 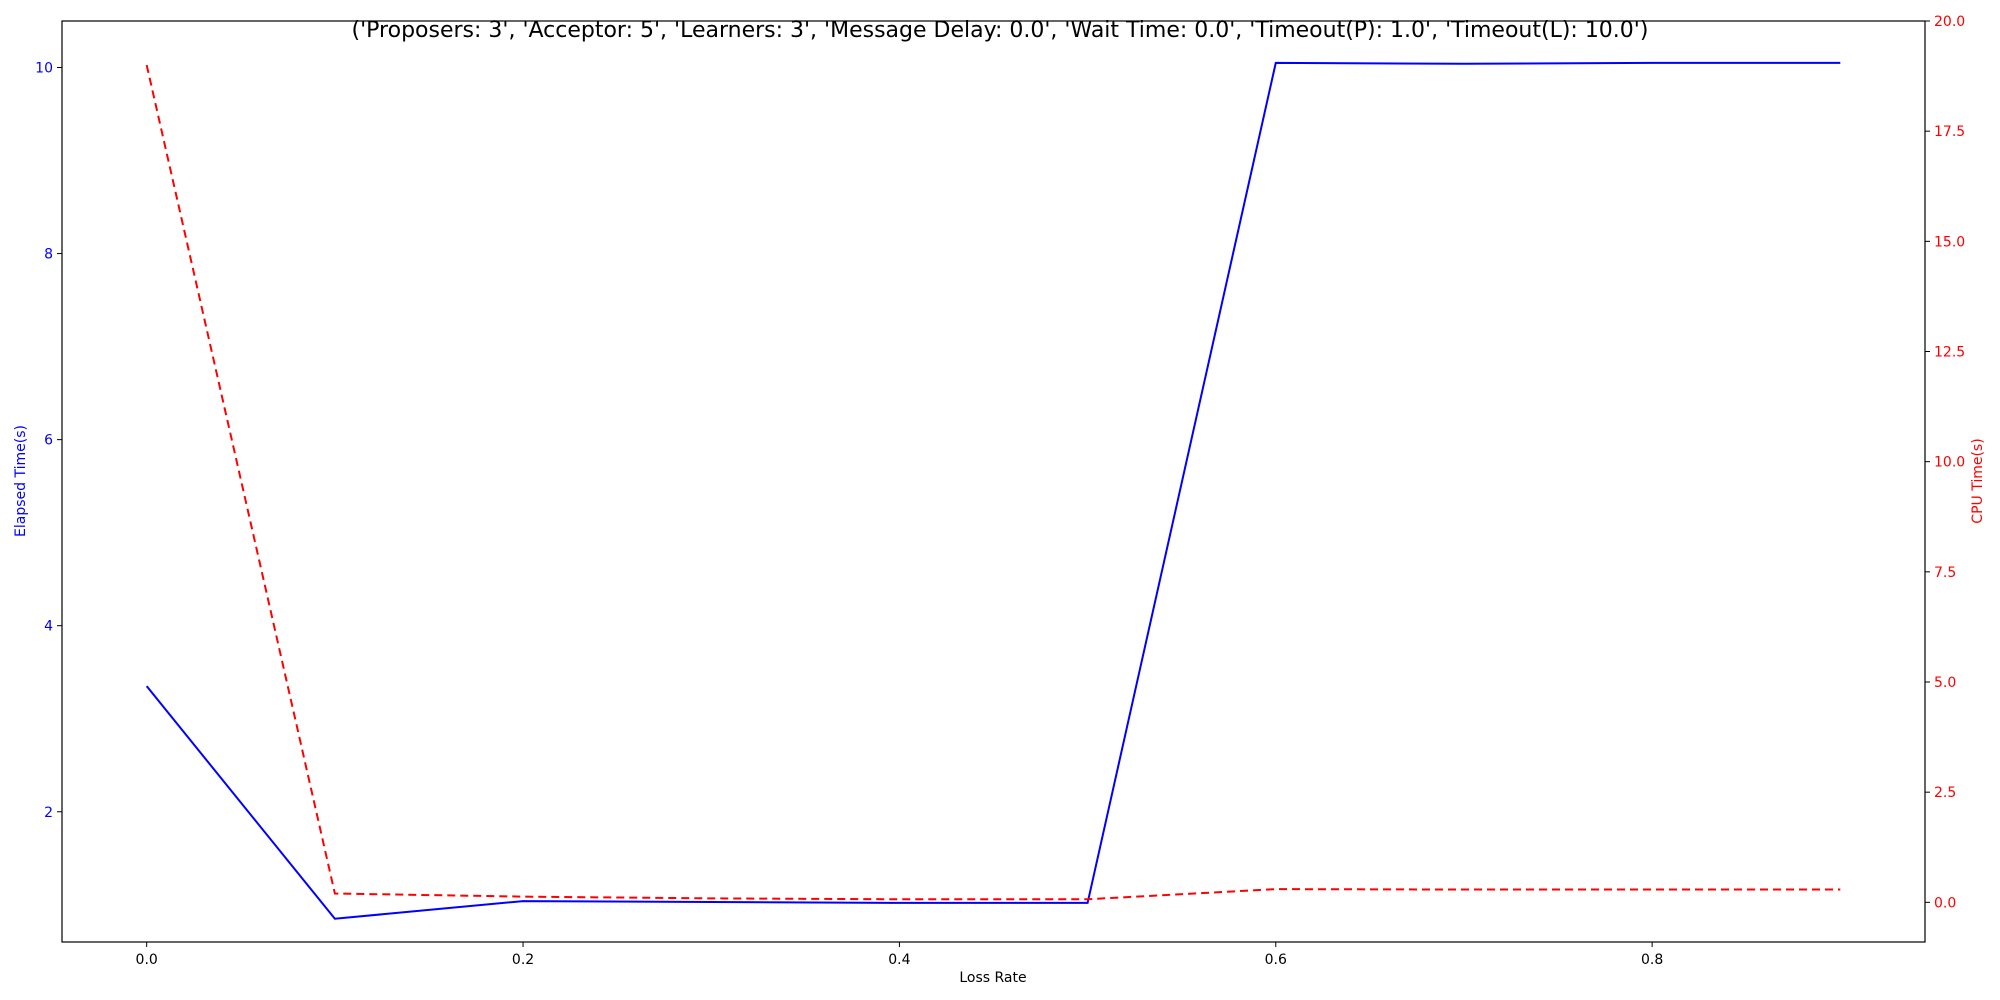 I want to click on x-tick-label: 0.0, so click(x=147, y=960).